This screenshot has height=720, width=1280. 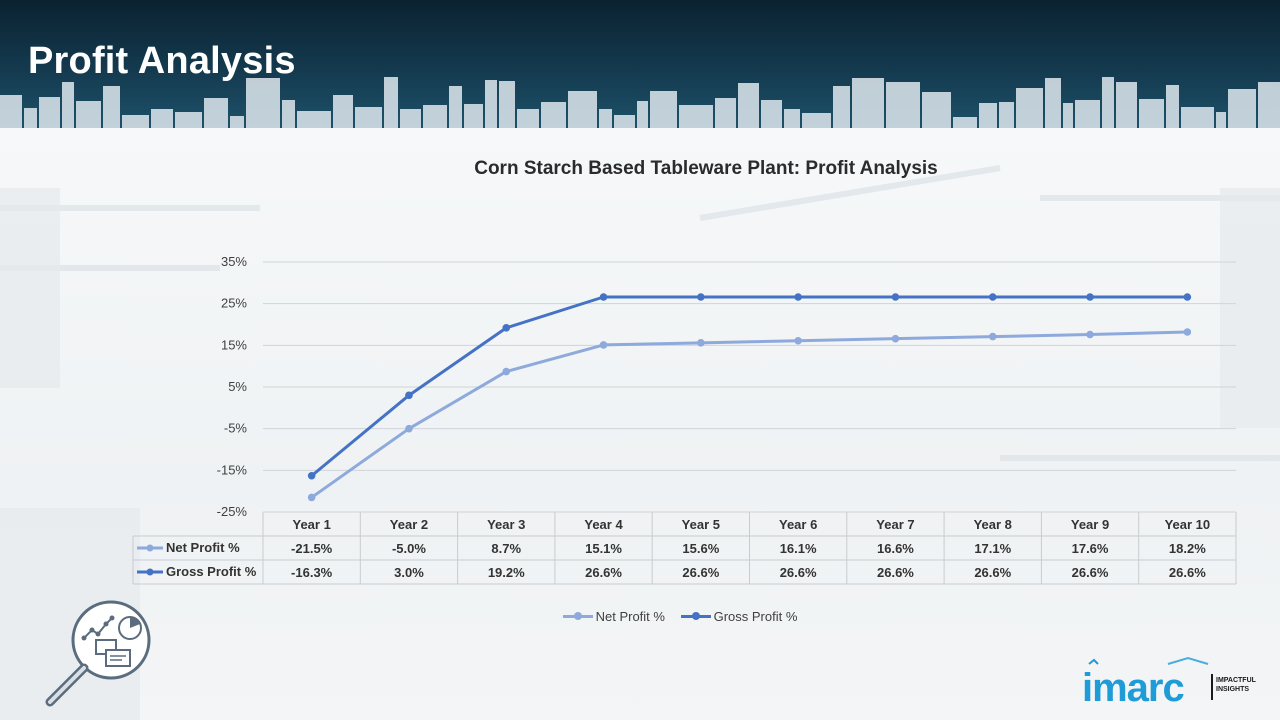 What do you see at coordinates (992, 548) in the screenshot?
I see `table-cell-value: 17.1%` at bounding box center [992, 548].